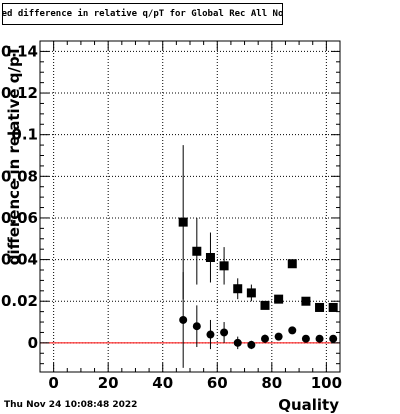 The image size is (400, 414). I want to click on x-tick-label: 100, so click(326, 383).